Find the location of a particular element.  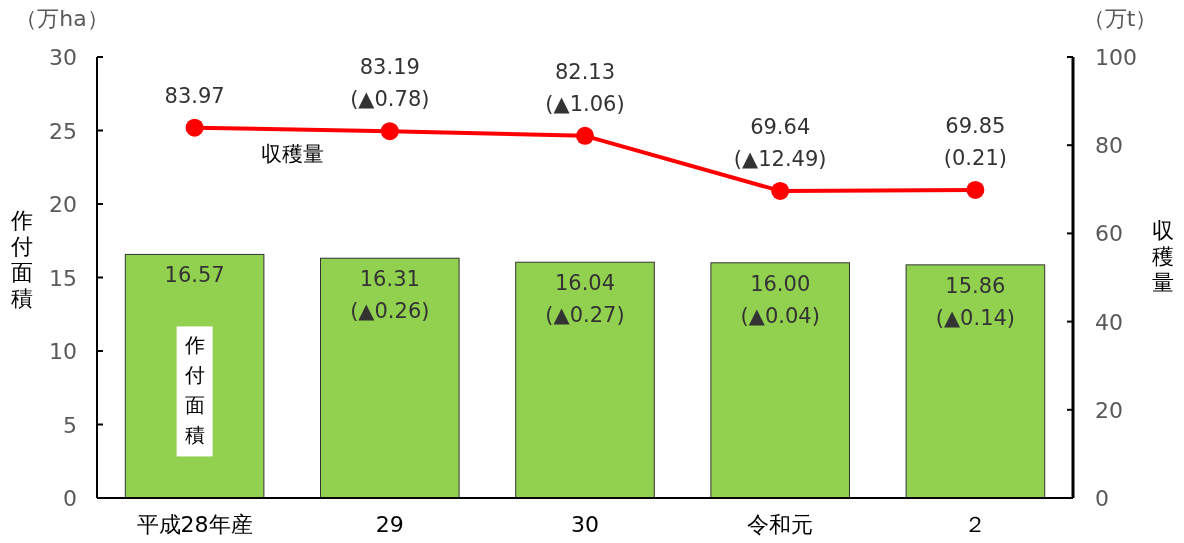

y2-tick-label: 60 is located at coordinates (1109, 234).